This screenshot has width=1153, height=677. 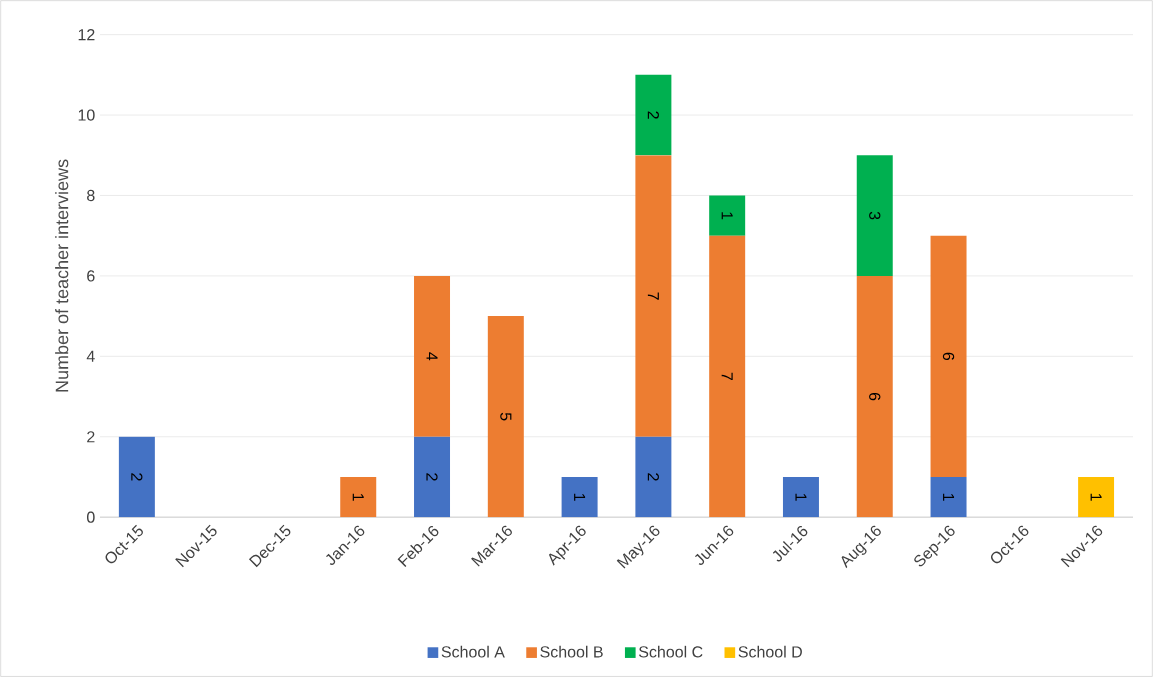 I want to click on y-tick-label: 2, so click(x=91, y=437).